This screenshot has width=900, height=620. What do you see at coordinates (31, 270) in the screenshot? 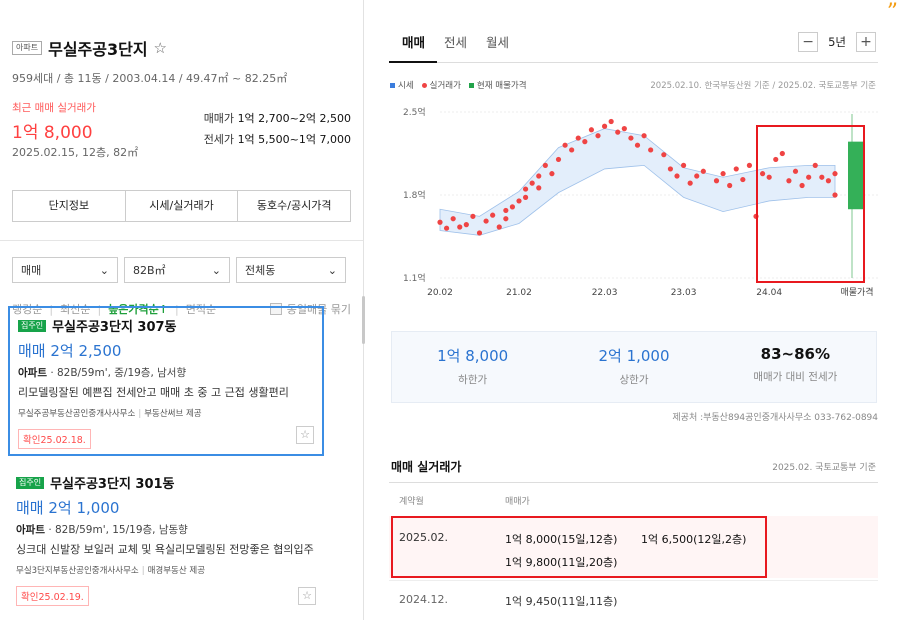
I see `trade-type-value: 매매` at bounding box center [31, 270].